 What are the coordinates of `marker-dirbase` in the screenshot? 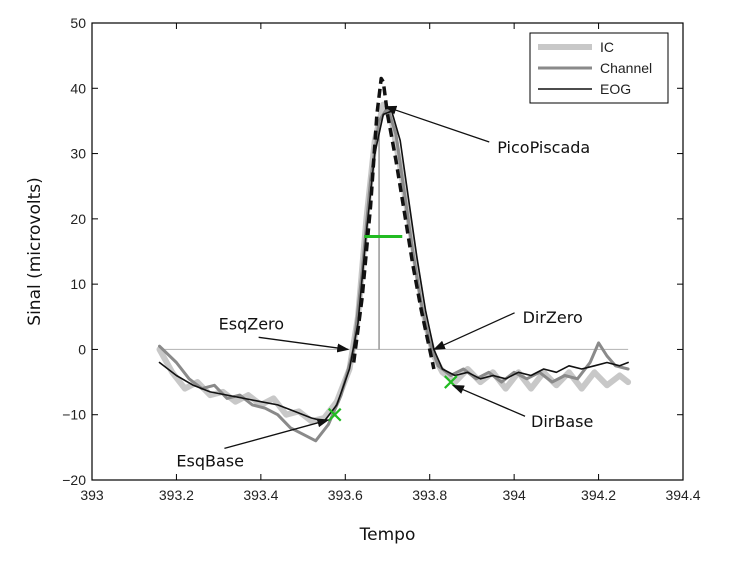 It's located at (451, 382).